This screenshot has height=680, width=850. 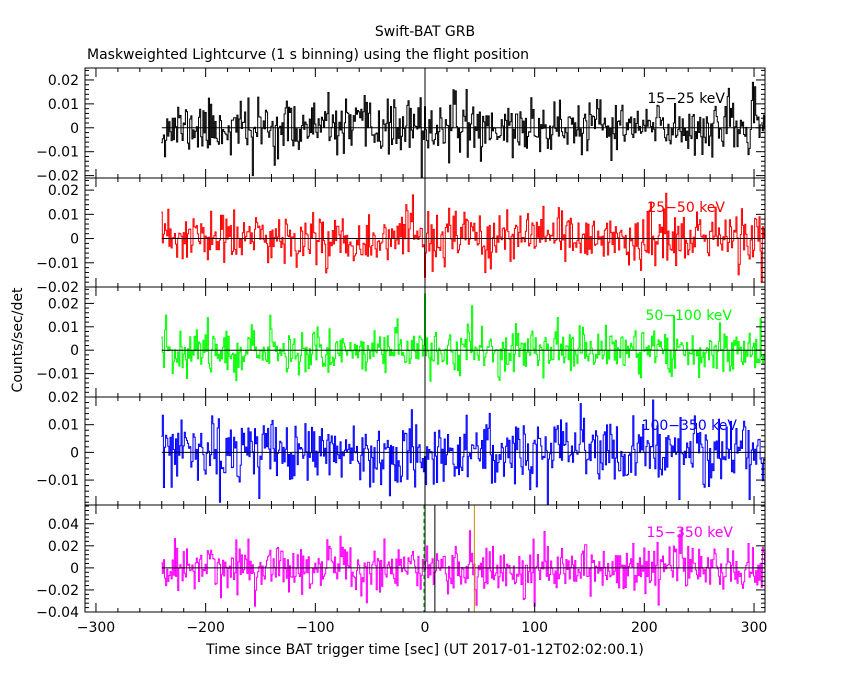 I want to click on x-tick-labels: −300 −200 −100 0 100 200 300, so click(x=422, y=628).